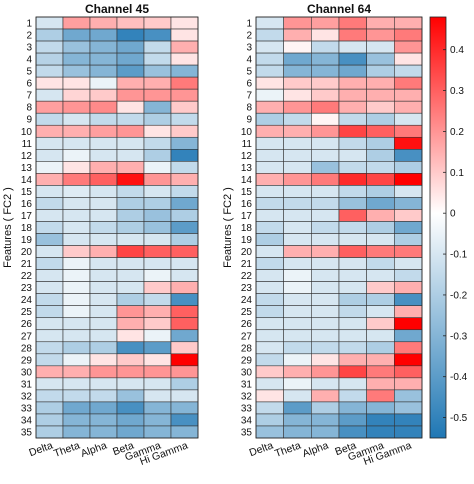 This screenshot has width=474, height=484. Describe the element at coordinates (249, 84) in the screenshot. I see `row-tick-label: 6` at that location.